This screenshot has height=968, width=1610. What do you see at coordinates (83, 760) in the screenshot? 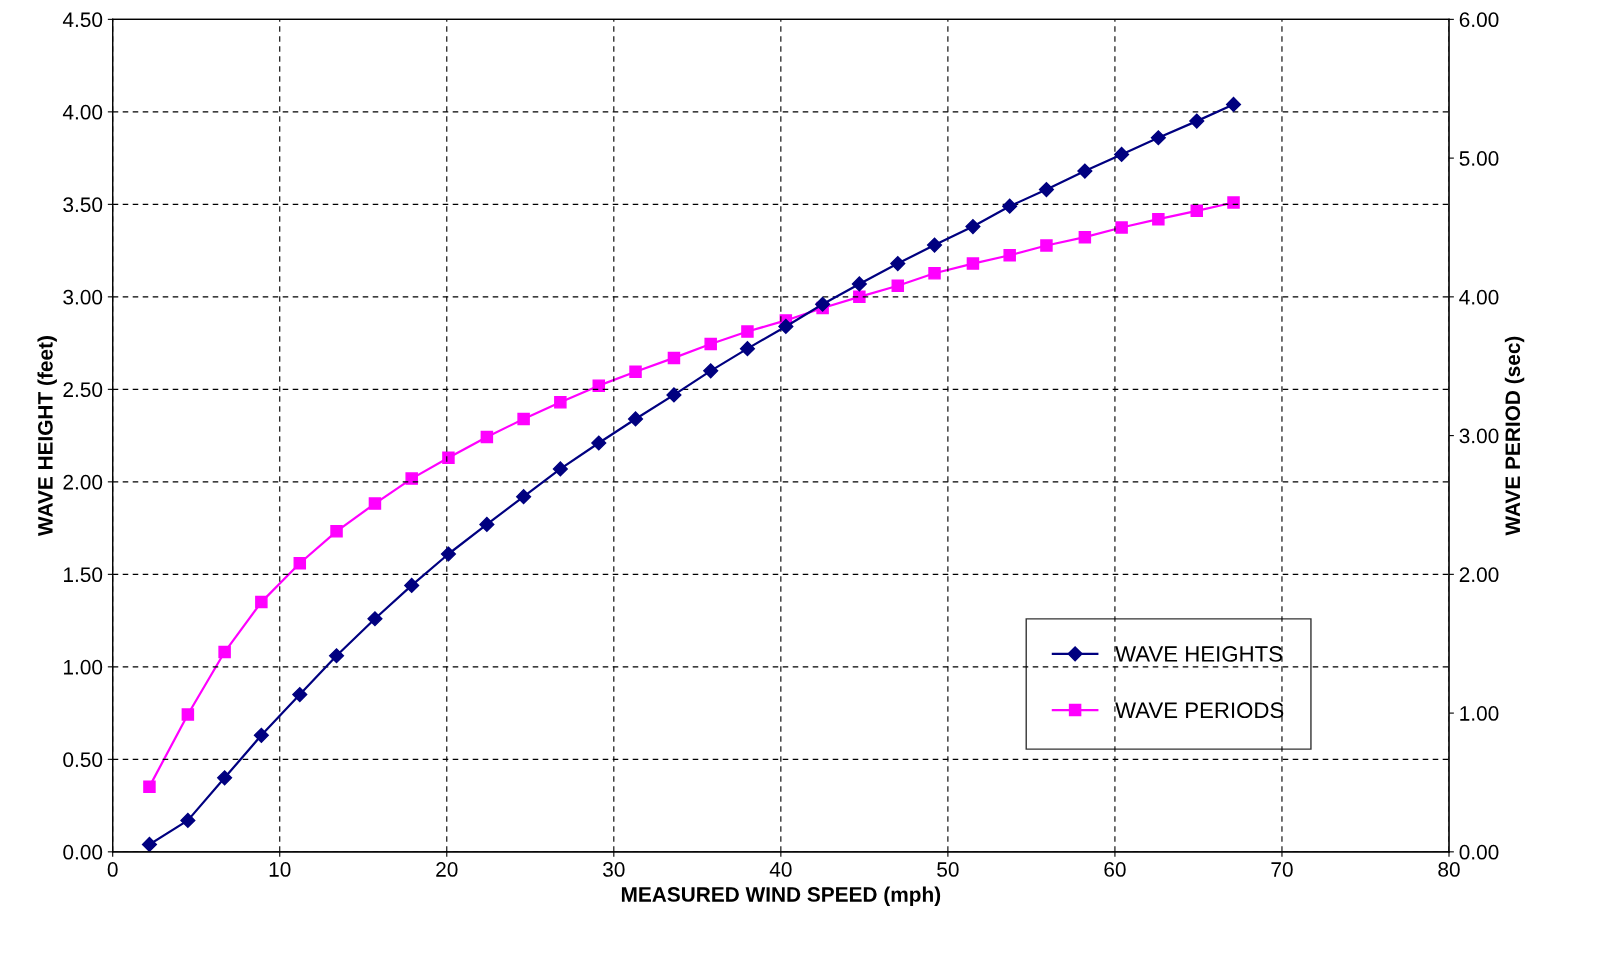
I see `y-tick-label: 0.50` at bounding box center [83, 760].